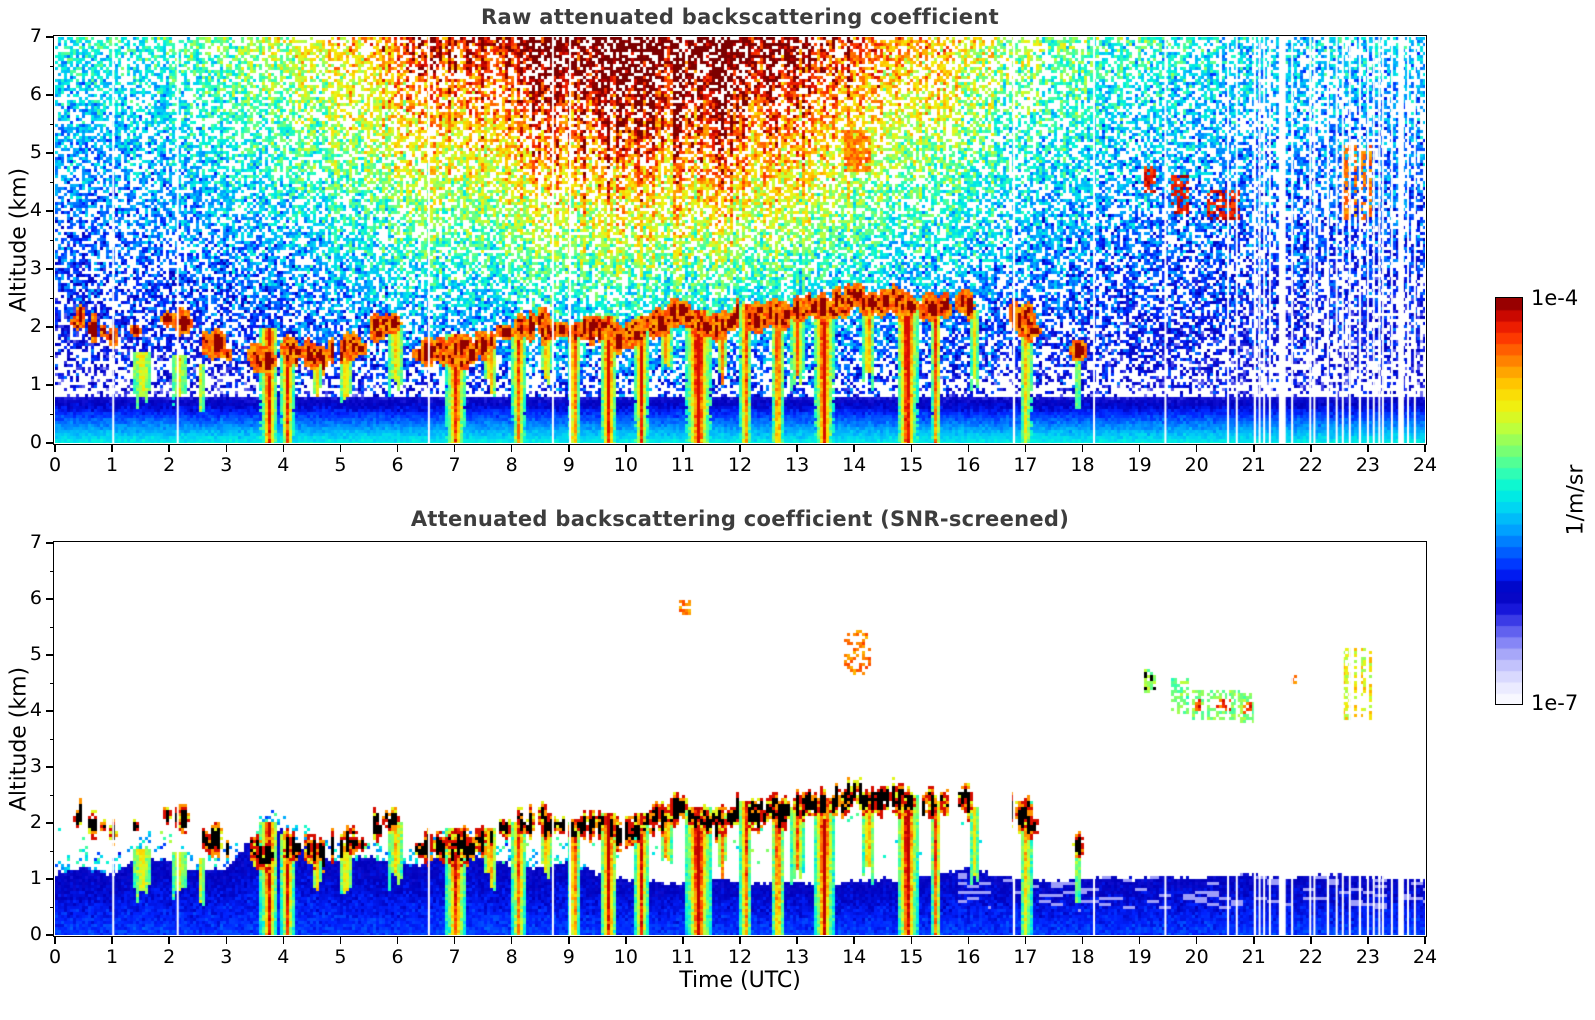 Image resolution: width=1595 pixels, height=1020 pixels. Describe the element at coordinates (340, 957) in the screenshot. I see `x-tick-label: 5` at that location.